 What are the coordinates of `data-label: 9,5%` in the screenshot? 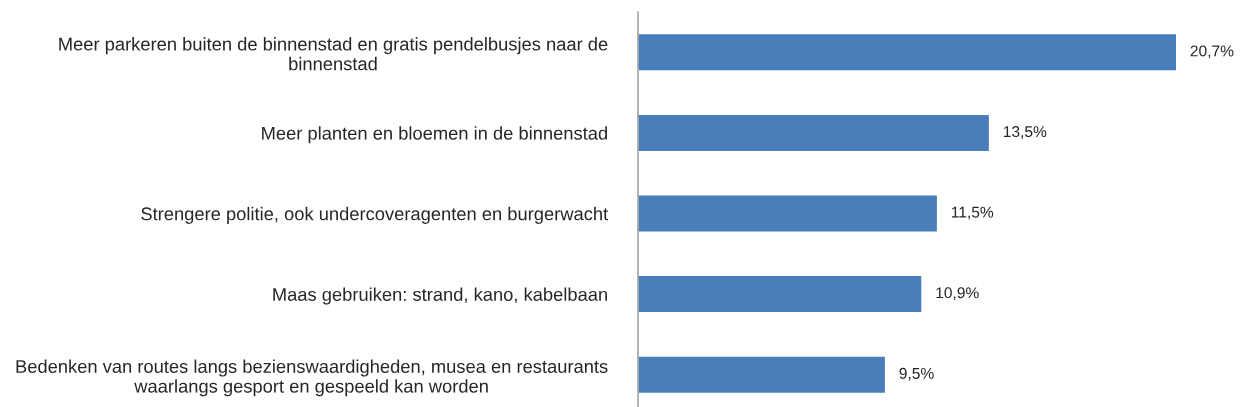 It's located at (916, 374).